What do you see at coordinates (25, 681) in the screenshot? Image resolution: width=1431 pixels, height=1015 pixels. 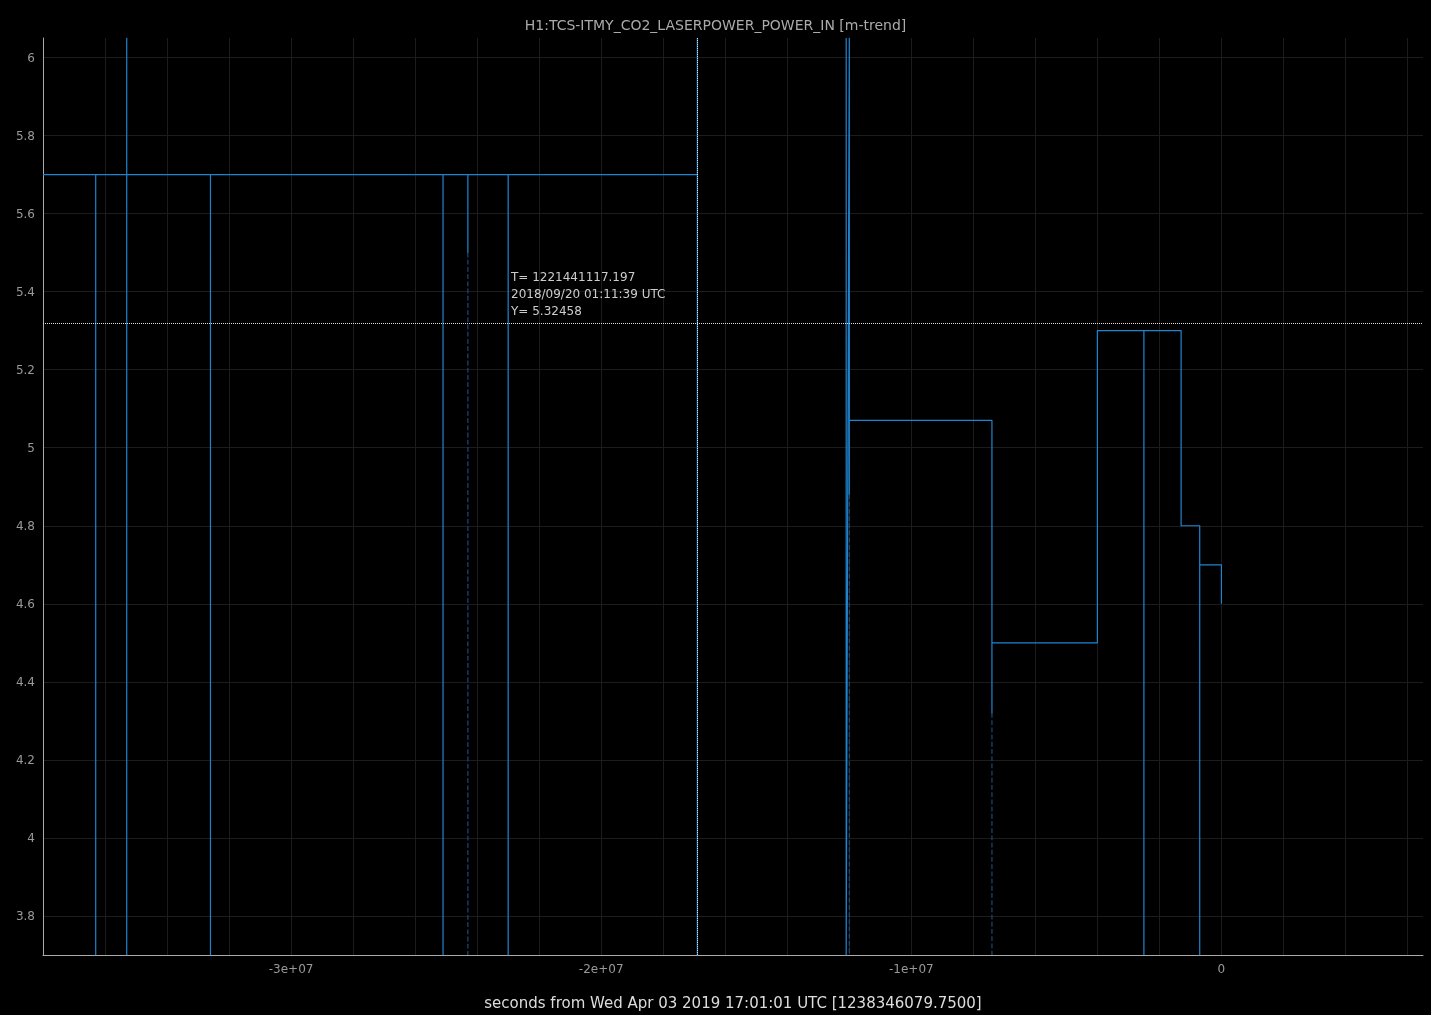 I see `y-tick-label: 4.4` at bounding box center [25, 681].